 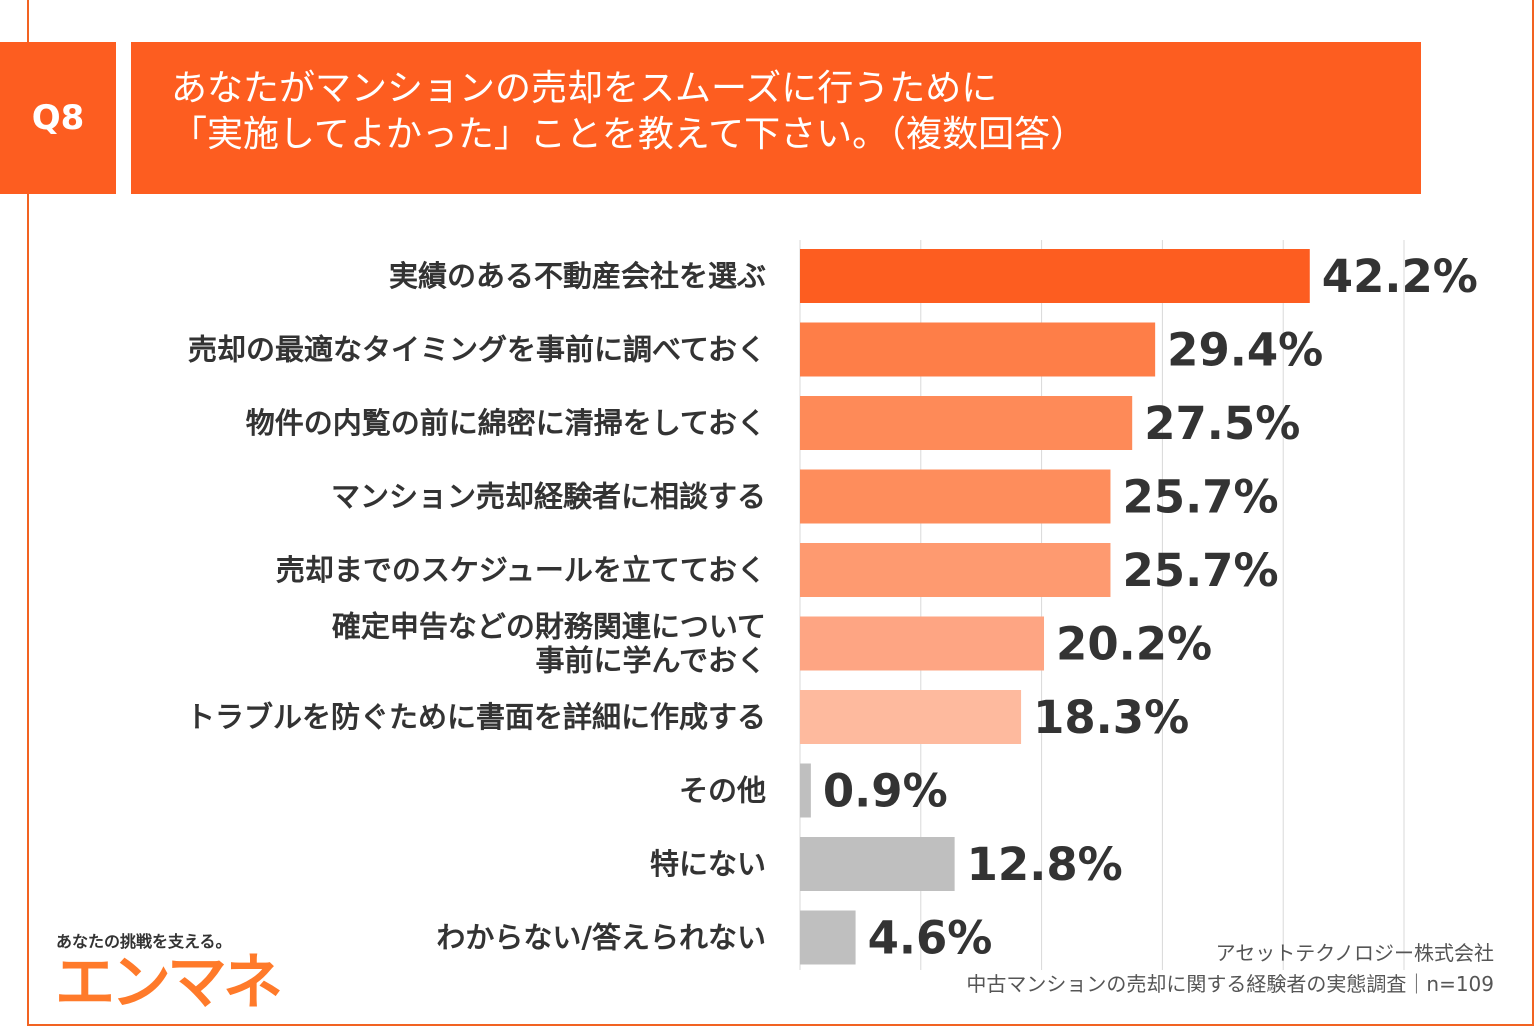 What do you see at coordinates (169, 983) in the screenshot?
I see `brand-logo: エンマネ` at bounding box center [169, 983].